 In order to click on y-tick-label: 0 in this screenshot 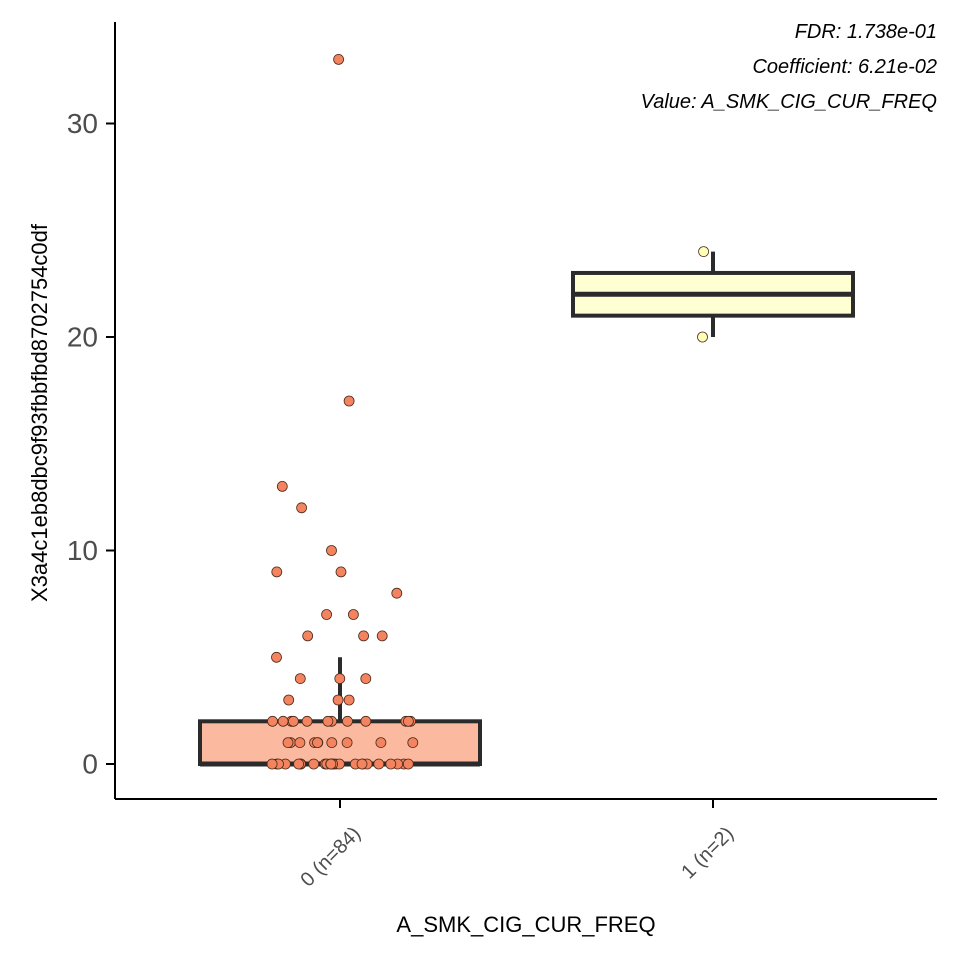, I will do `click(90, 764)`.